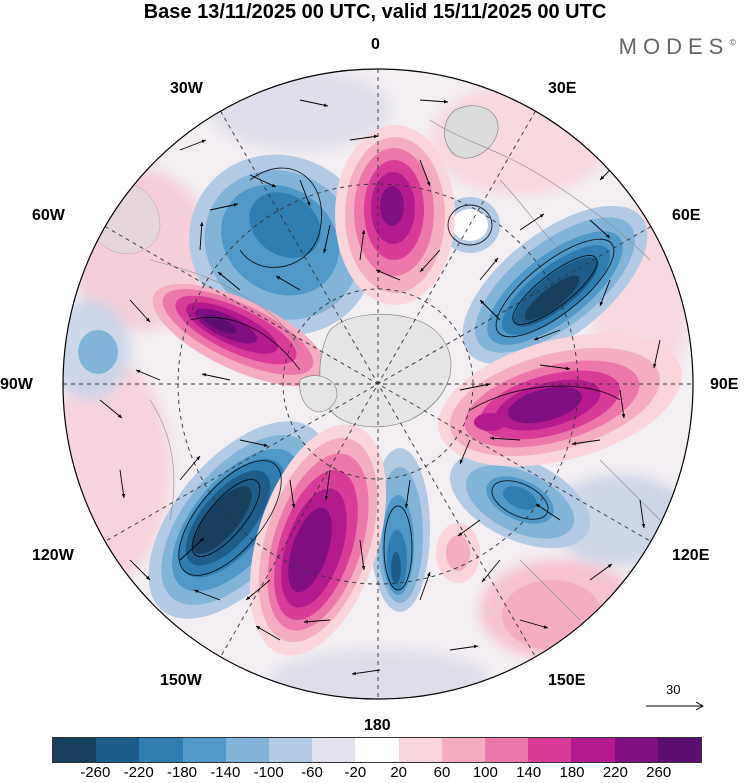  Describe the element at coordinates (675, 706) in the screenshot. I see `reference-arrow-icon` at that location.